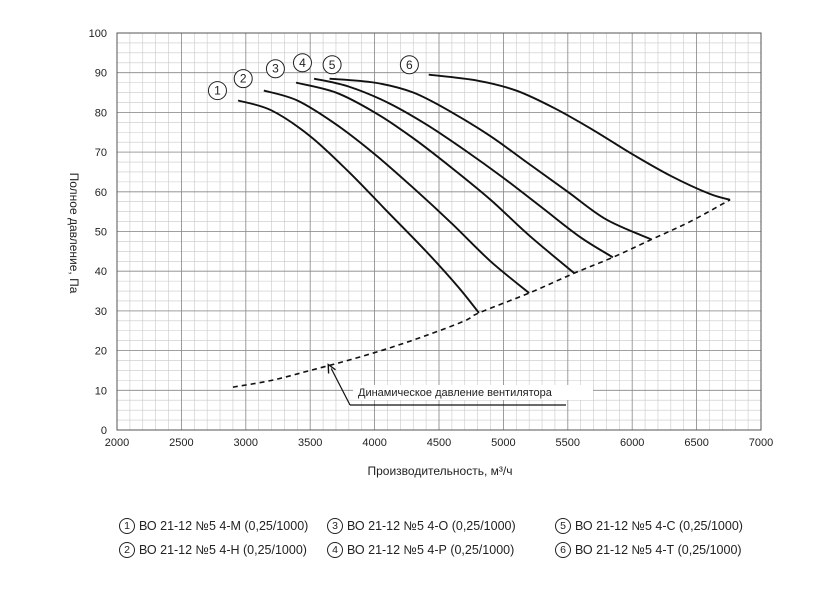  What do you see at coordinates (331, 368) in the screenshot?
I see `annotation-arrowhead` at bounding box center [331, 368].